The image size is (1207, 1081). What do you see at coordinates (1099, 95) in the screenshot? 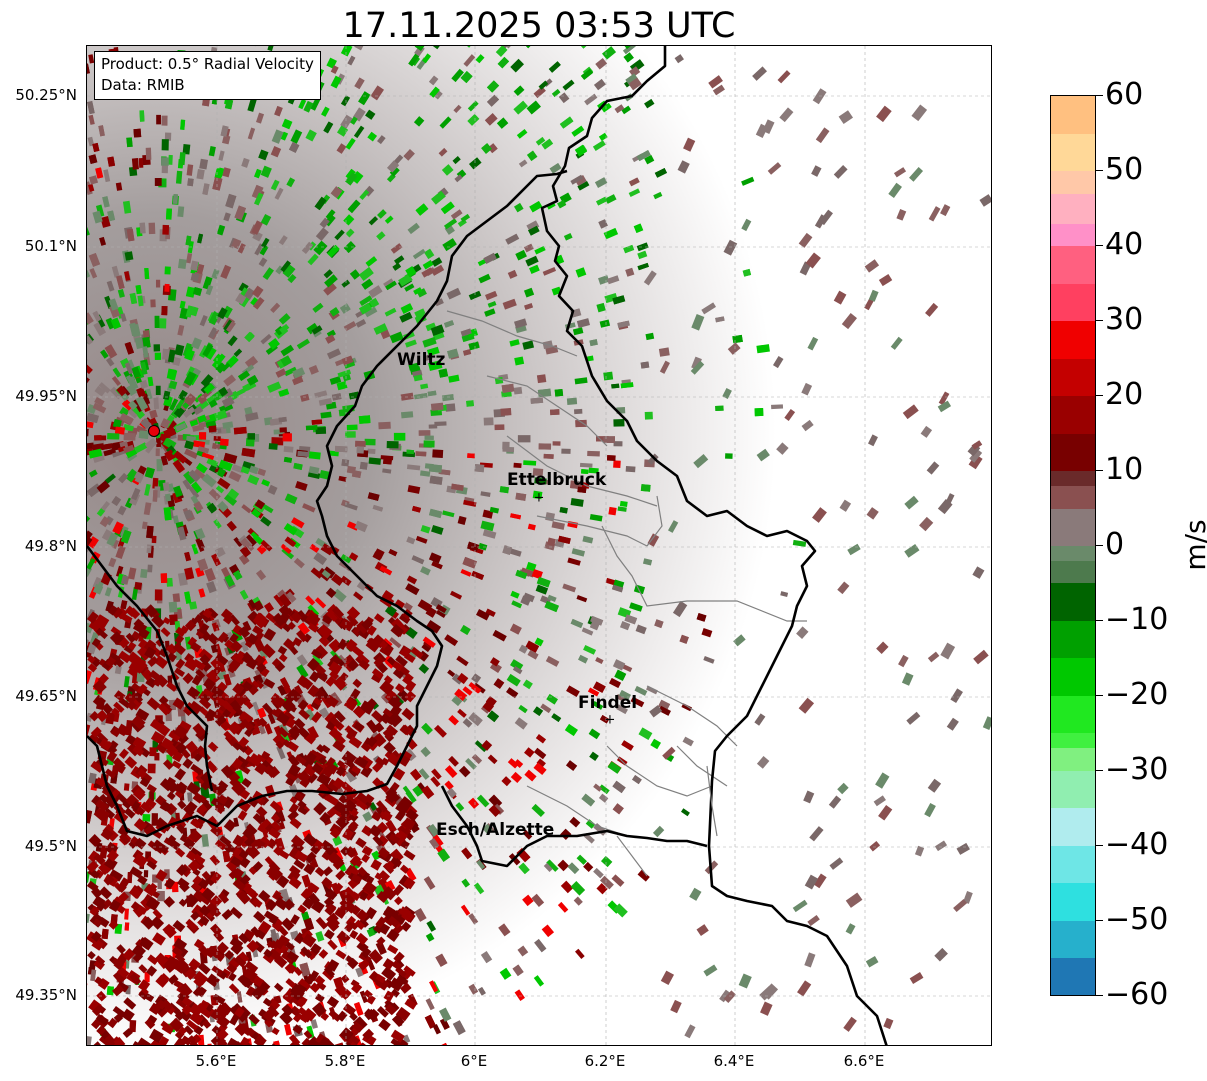
I see `colorbar-tick-mark` at bounding box center [1099, 95].